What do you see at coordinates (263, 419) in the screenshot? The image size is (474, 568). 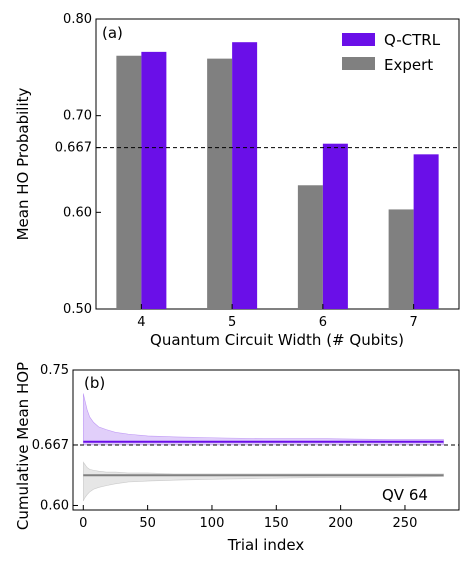 I see `series-1-band` at bounding box center [263, 419].